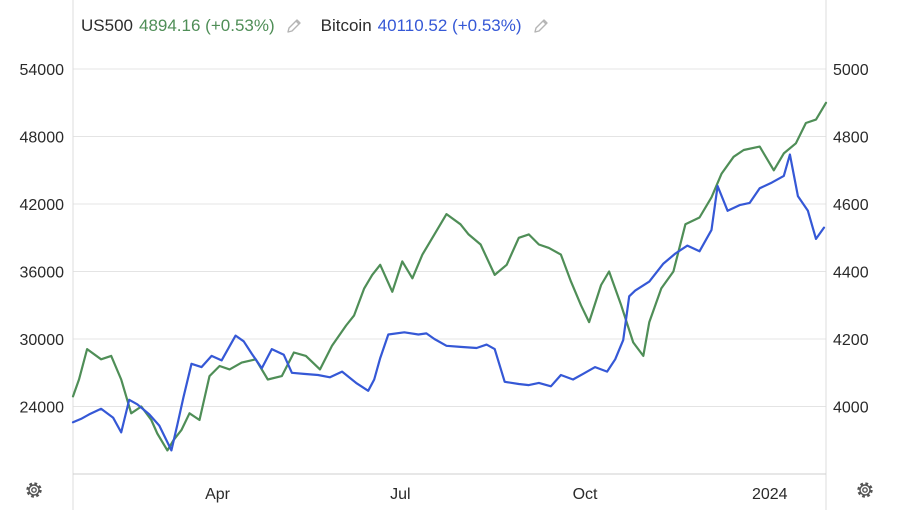 The image size is (900, 510). I want to click on y-right-tick-label: 4000, so click(851, 408).